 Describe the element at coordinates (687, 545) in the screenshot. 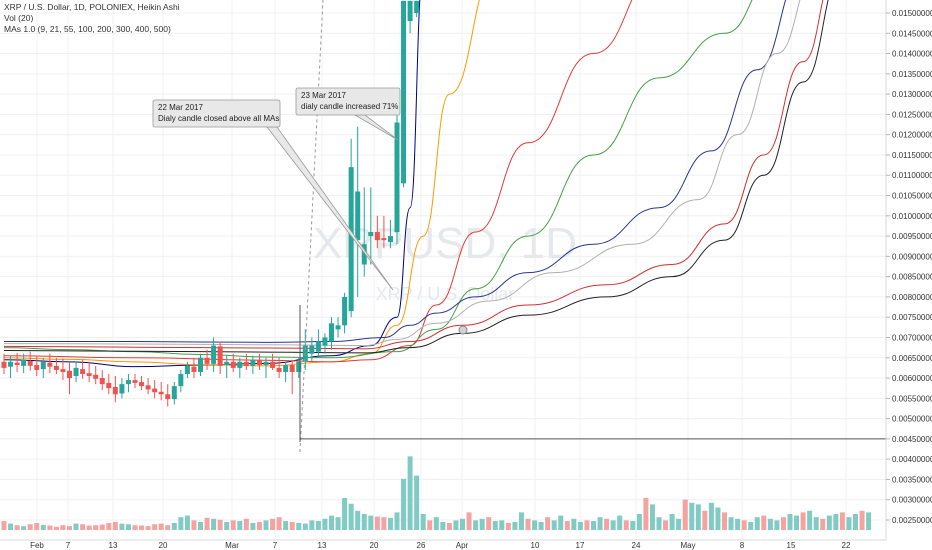

I see `time-tick-label: May` at that location.